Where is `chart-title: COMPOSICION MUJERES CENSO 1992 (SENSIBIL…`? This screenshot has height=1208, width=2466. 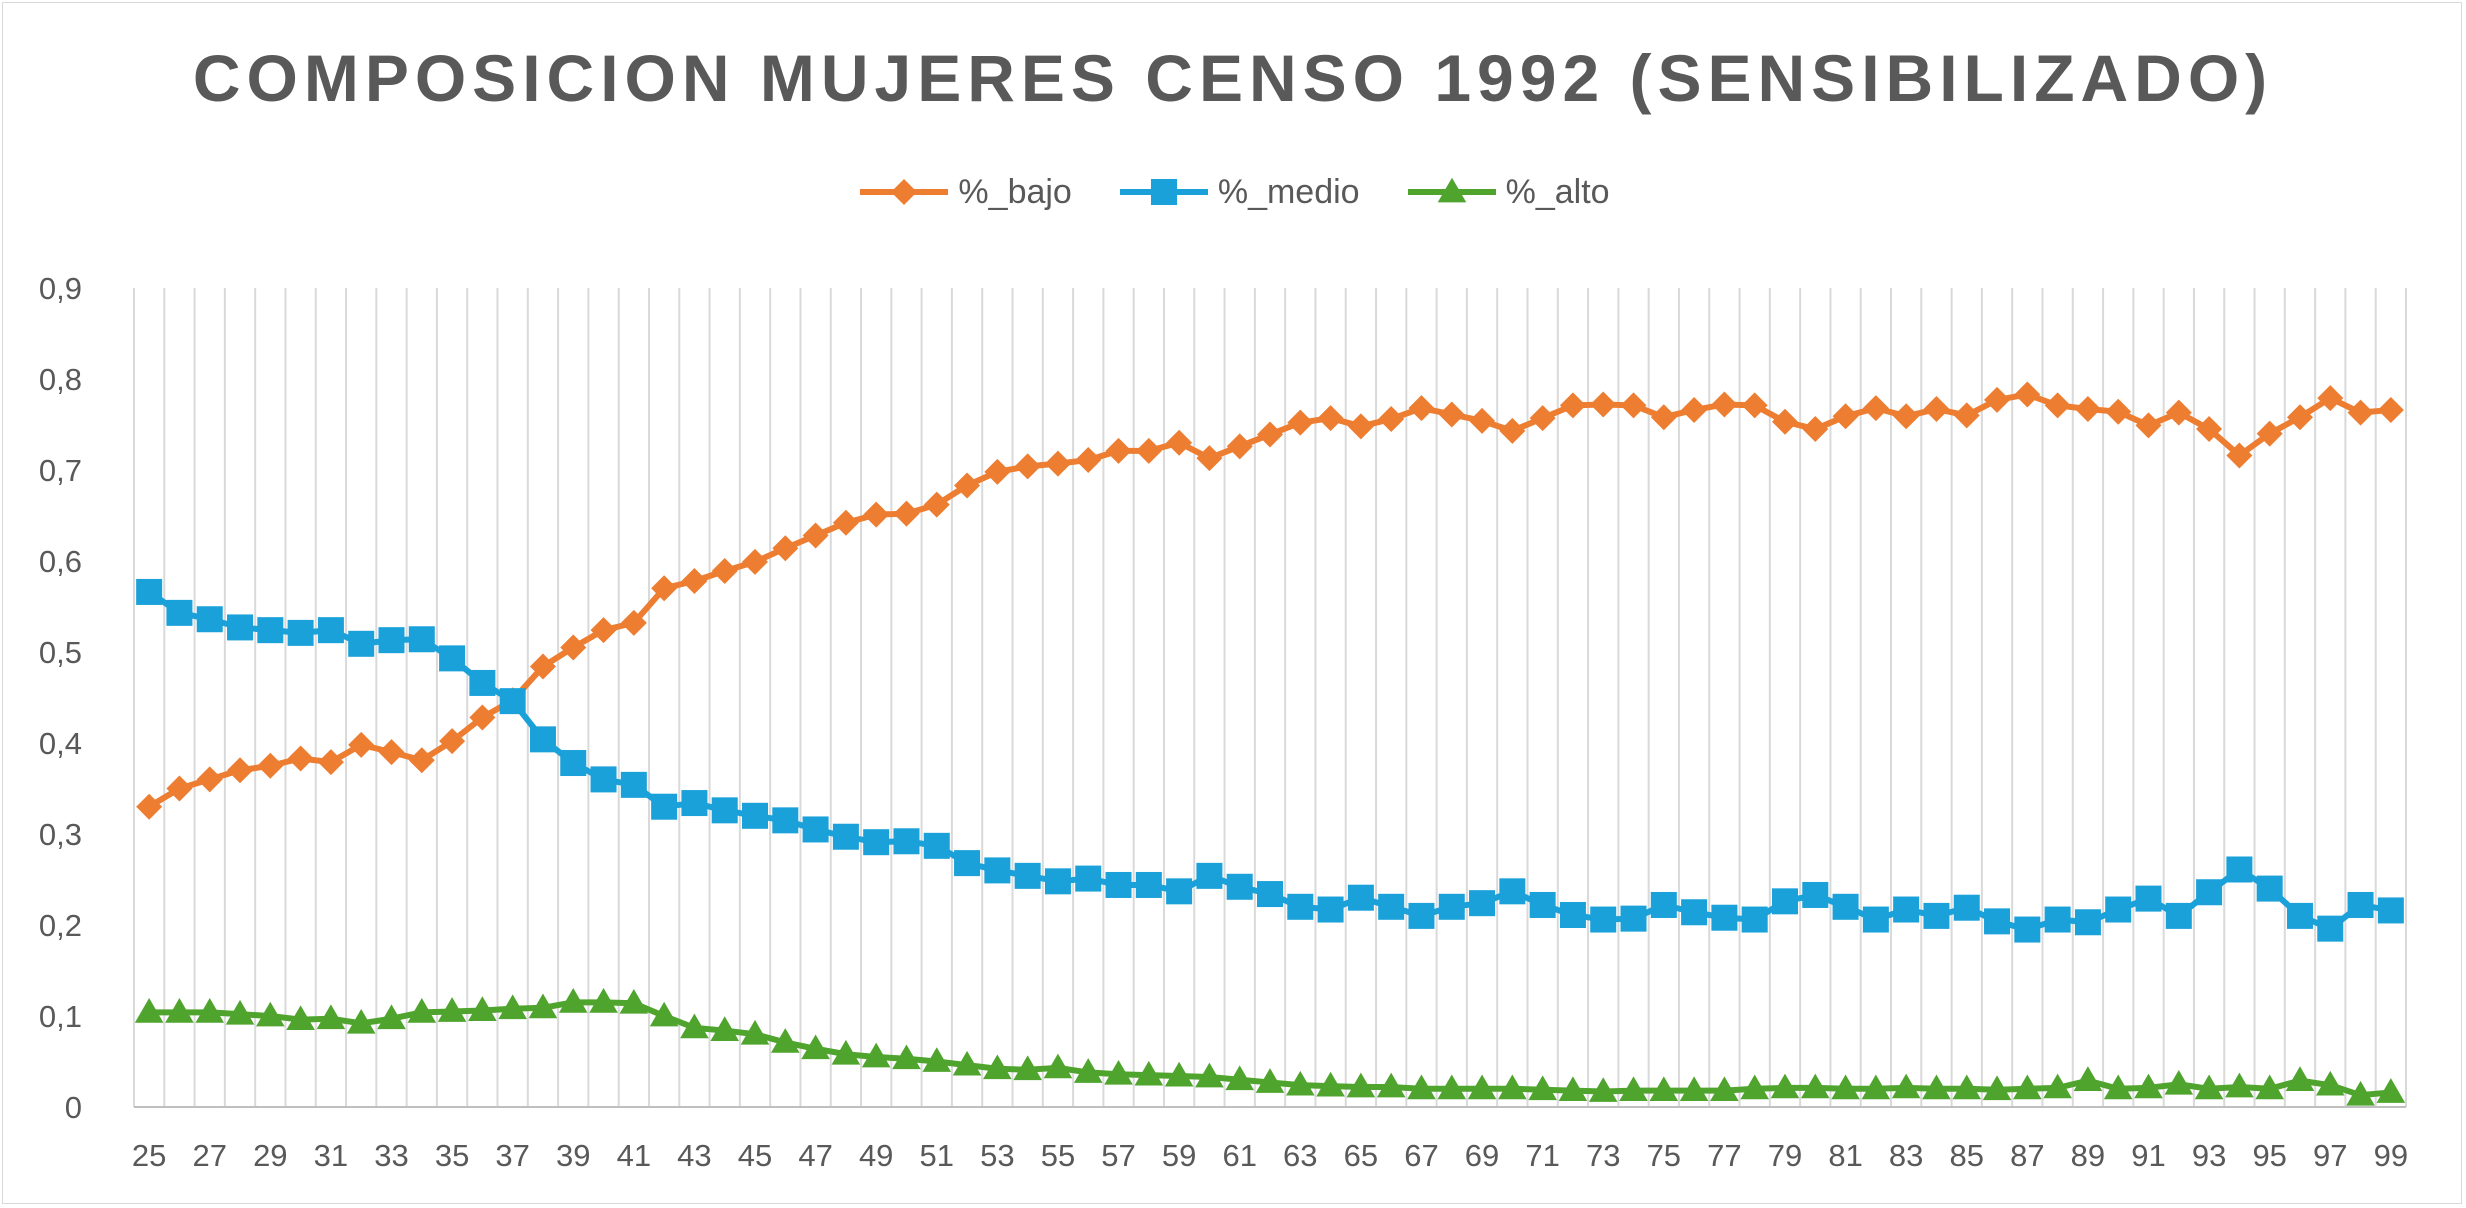 chart-title: COMPOSICION MUJERES CENSO 1992 (SENSIBIL… is located at coordinates (1233, 78).